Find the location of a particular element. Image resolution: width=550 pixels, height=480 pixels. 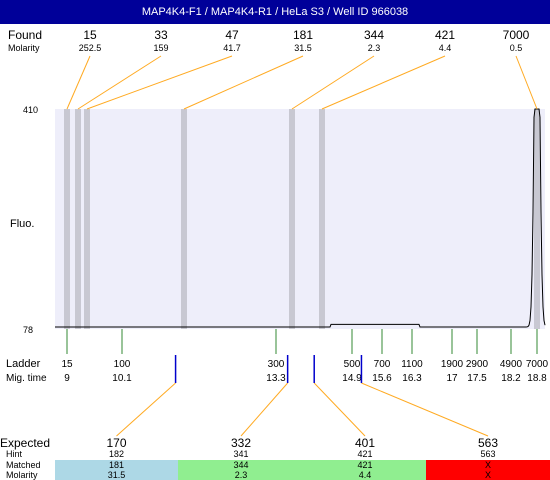

matched-molarity-0: 31.5 is located at coordinates (117, 475).